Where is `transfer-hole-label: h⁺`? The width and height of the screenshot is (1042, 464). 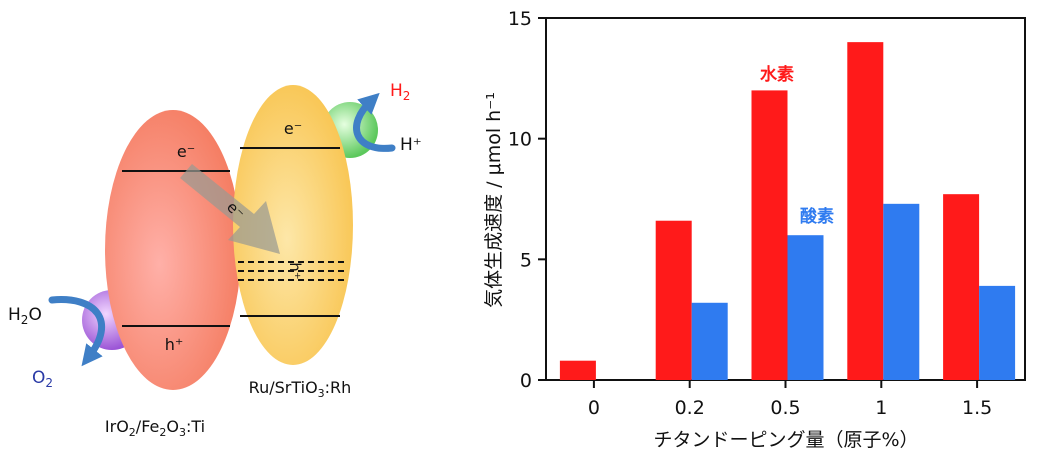 transfer-hole-label: h⁺ is located at coordinates (295, 270).